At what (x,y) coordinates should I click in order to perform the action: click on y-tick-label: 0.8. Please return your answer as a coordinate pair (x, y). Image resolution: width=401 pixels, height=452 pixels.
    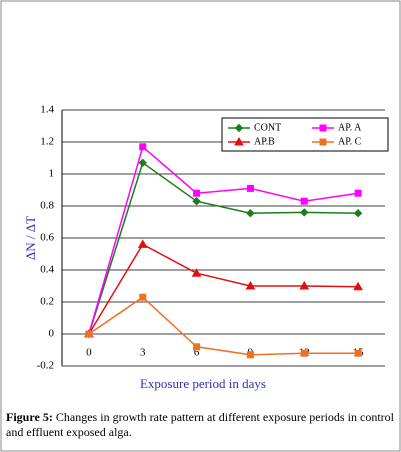
    Looking at the image, I should click on (47, 206).